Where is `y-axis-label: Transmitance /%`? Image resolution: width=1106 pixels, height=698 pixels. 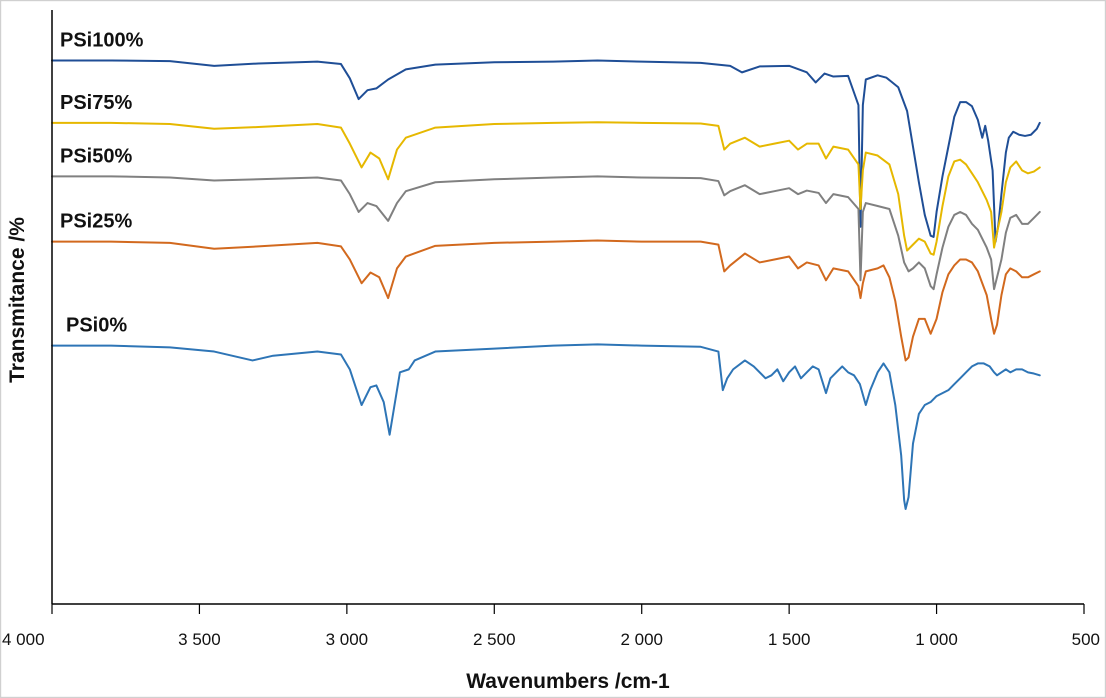 y-axis-label: Transmitance /% is located at coordinates (17, 300).